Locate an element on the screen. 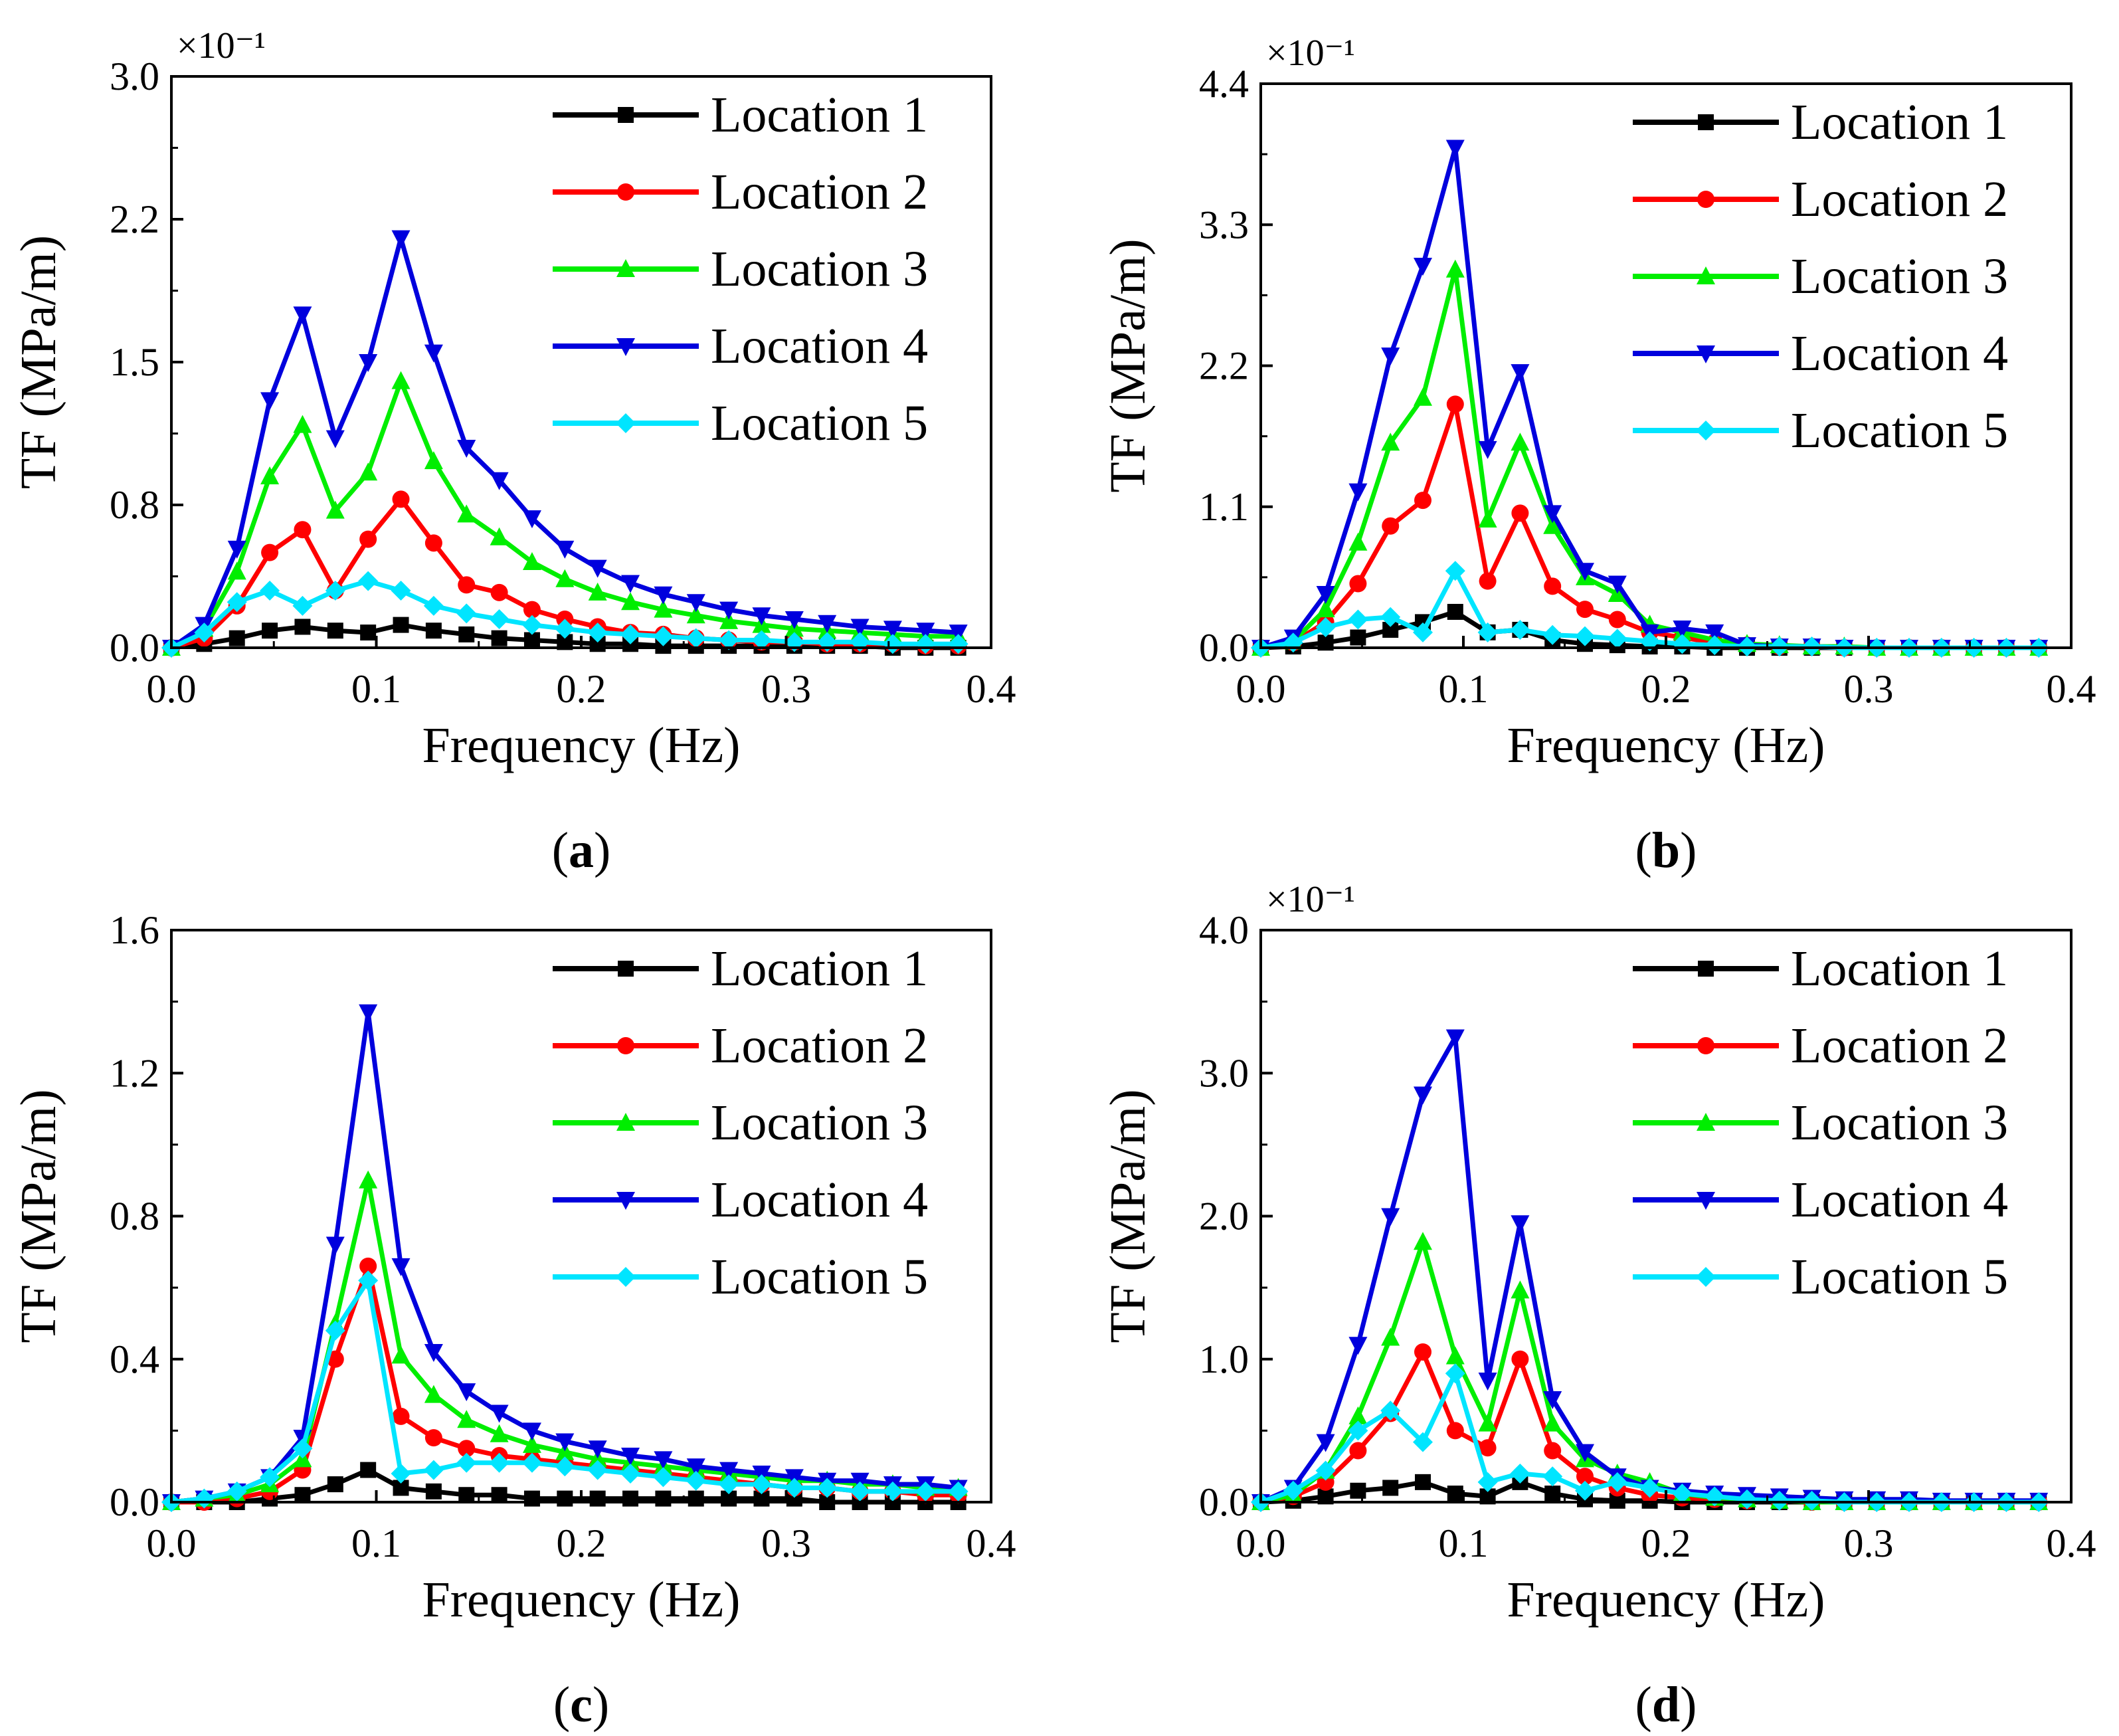  y-axis-label: TF (MPa/m) is located at coordinates (1128, 365).